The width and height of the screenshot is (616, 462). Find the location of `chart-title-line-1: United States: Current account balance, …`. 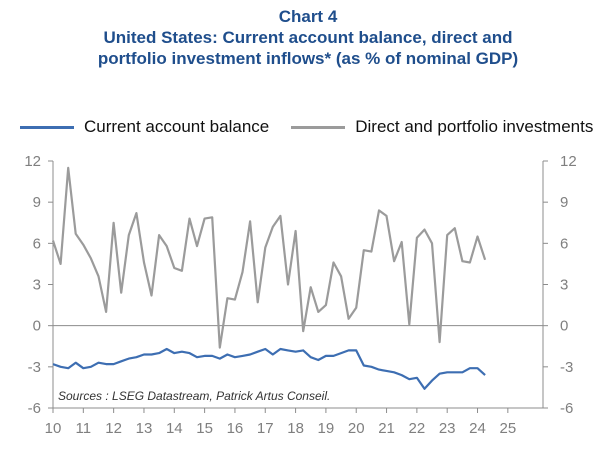

chart-title-line-1: United States: Current account balance, … is located at coordinates (308, 37).